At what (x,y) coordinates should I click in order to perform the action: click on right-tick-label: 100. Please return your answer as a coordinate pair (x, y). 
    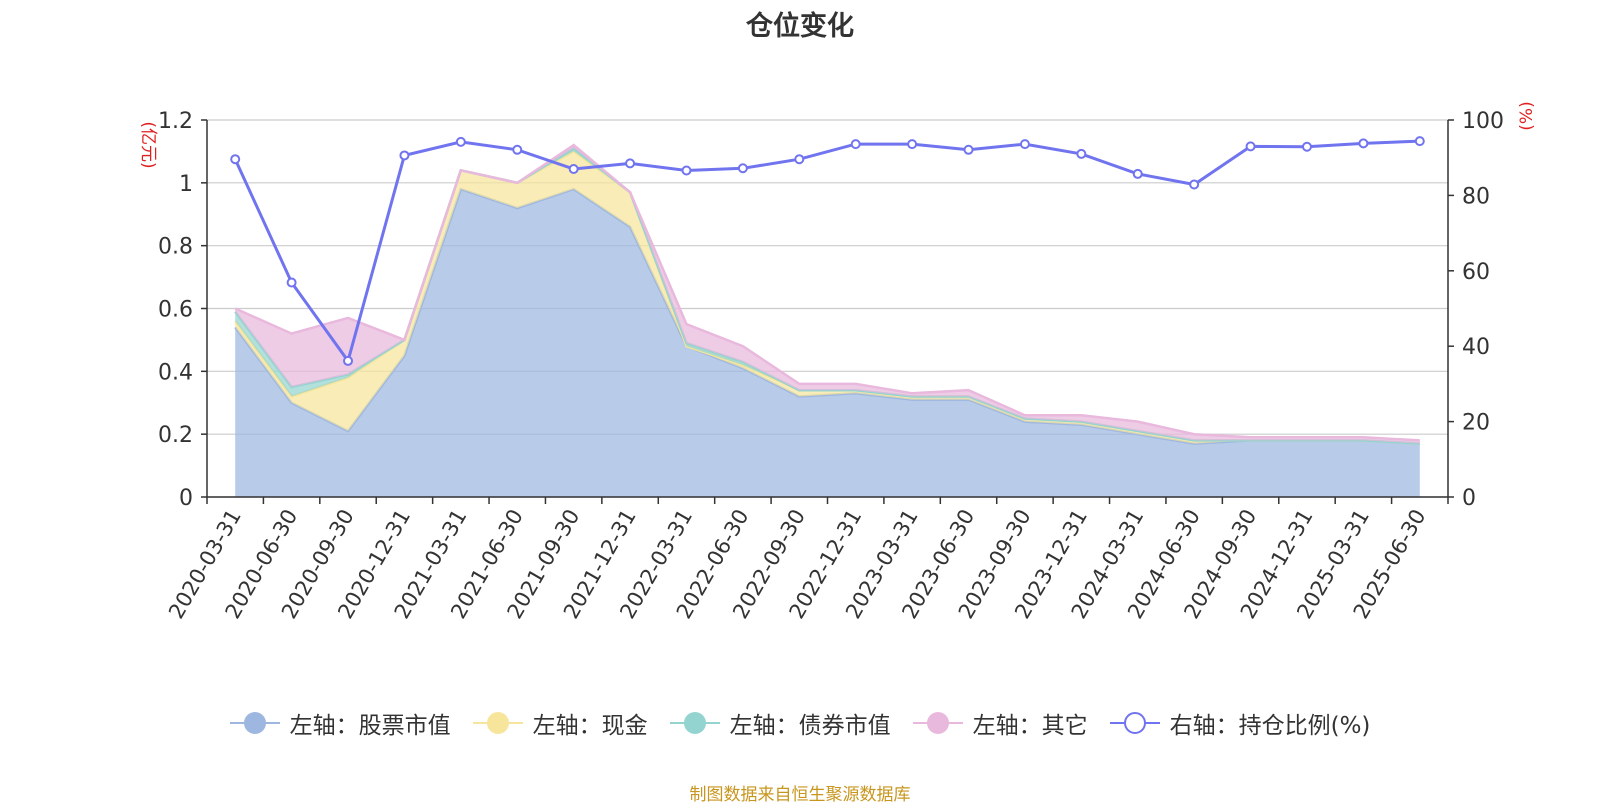
    Looking at the image, I should click on (1483, 121).